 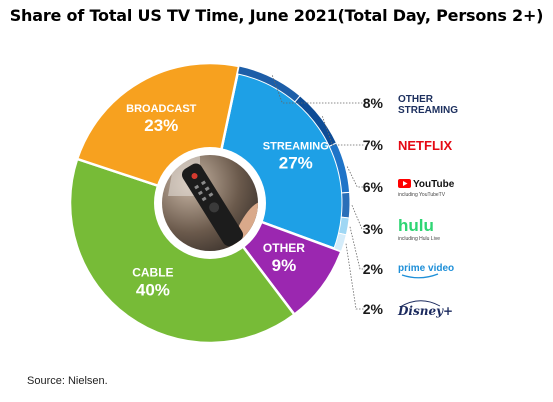 What do you see at coordinates (420, 304) in the screenshot?
I see `disney-arc-icon` at bounding box center [420, 304].